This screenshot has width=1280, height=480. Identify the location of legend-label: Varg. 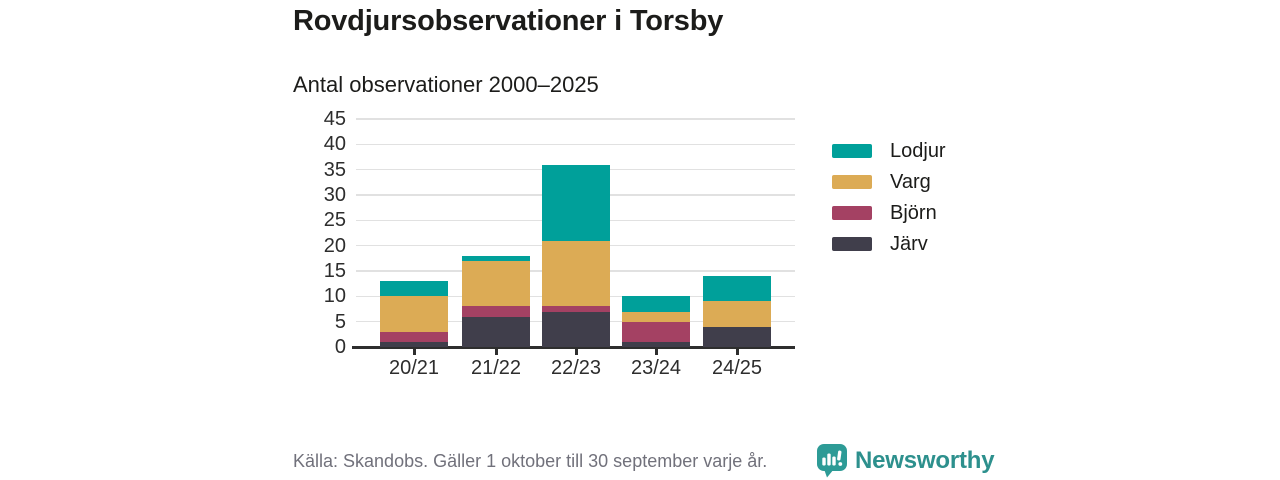
(910, 182).